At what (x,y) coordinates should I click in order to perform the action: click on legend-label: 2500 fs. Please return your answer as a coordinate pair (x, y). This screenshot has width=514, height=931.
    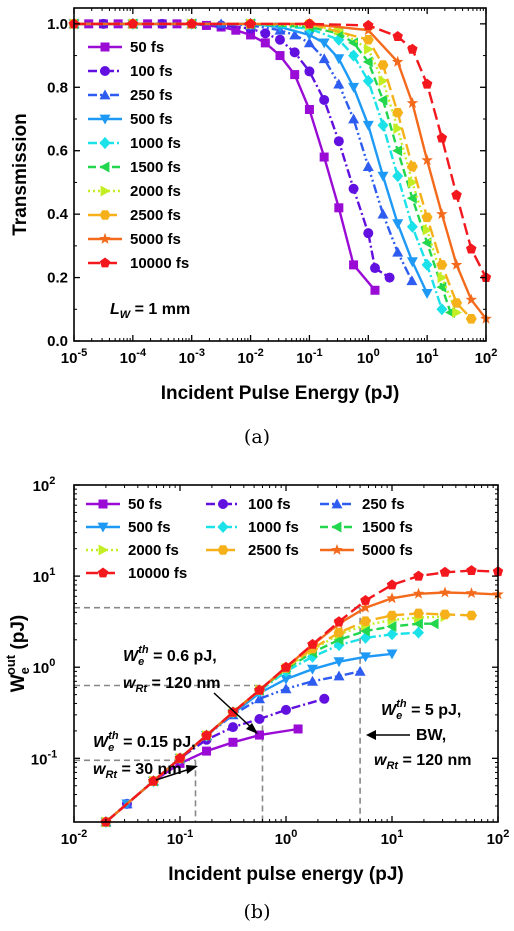
    Looking at the image, I should click on (273, 550).